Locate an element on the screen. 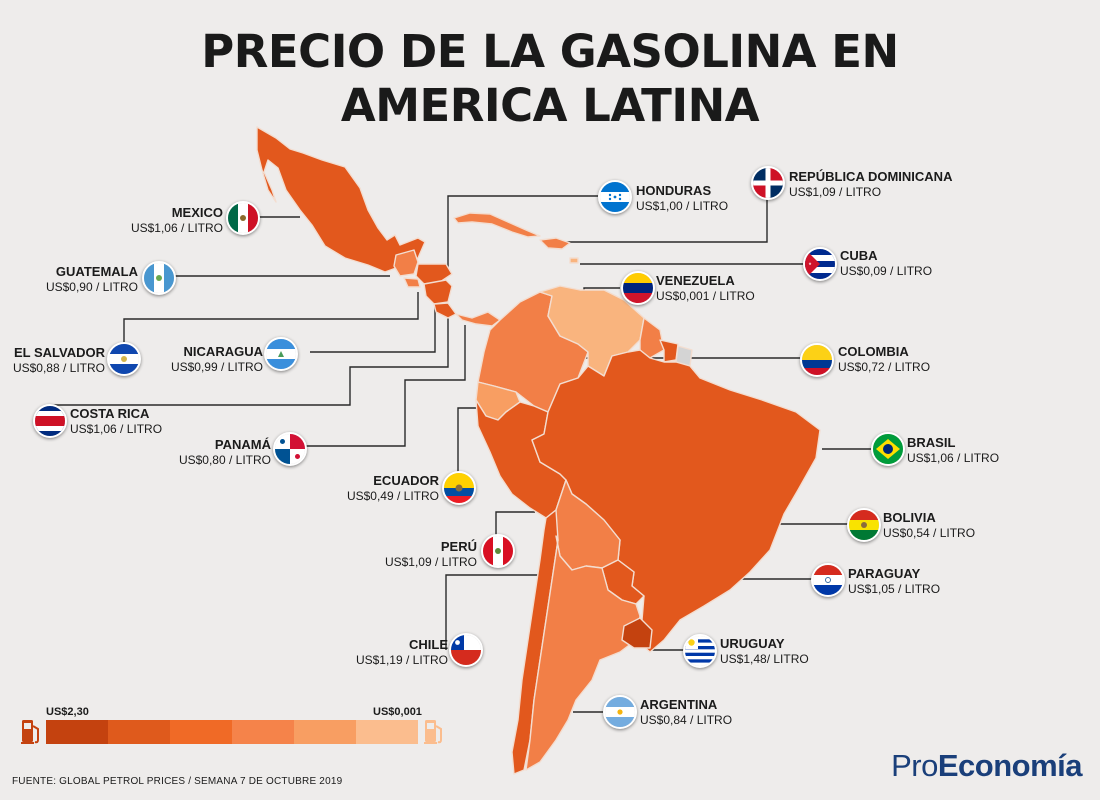  uruguay-shape is located at coordinates (637, 633).